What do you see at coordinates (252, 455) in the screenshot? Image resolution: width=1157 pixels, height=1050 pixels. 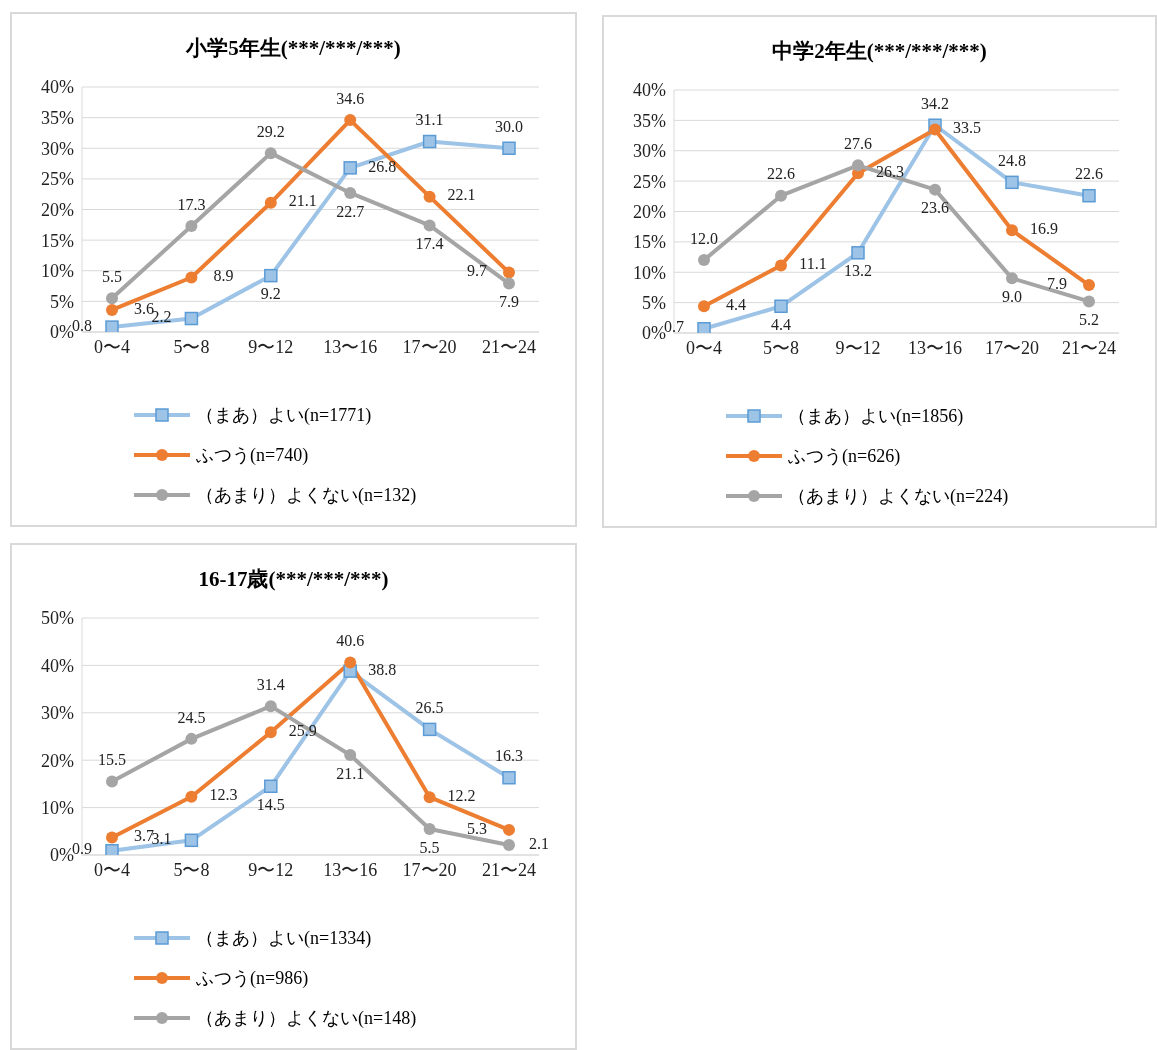 I see `legend-label: ふつう(n=740)` at bounding box center [252, 455].